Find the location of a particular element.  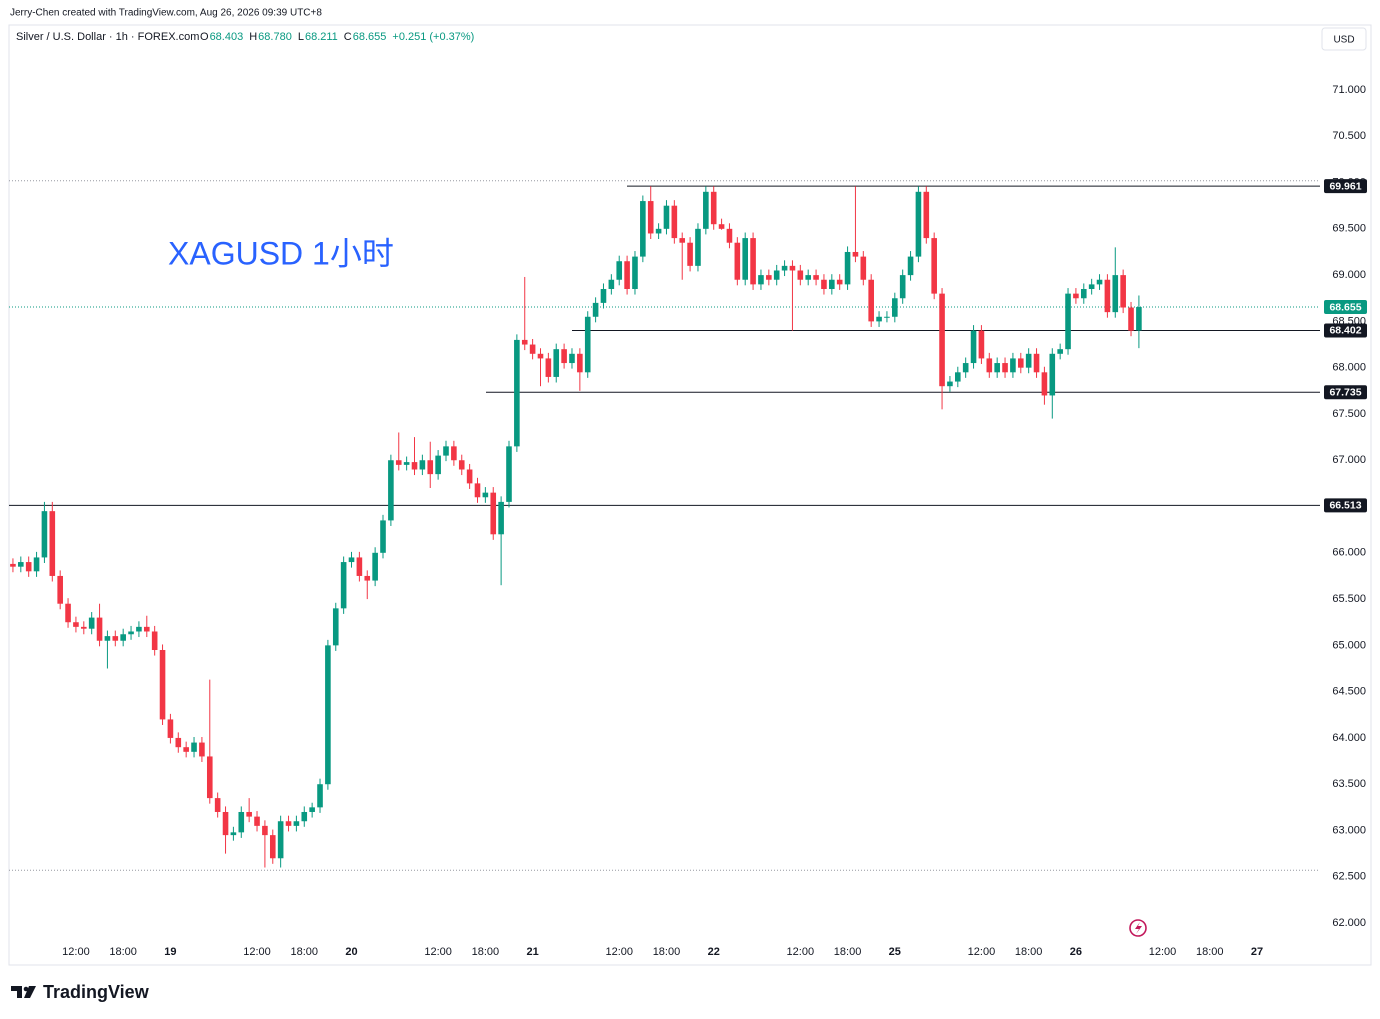

y-tick-label: 67.000 is located at coordinates (1349, 460).